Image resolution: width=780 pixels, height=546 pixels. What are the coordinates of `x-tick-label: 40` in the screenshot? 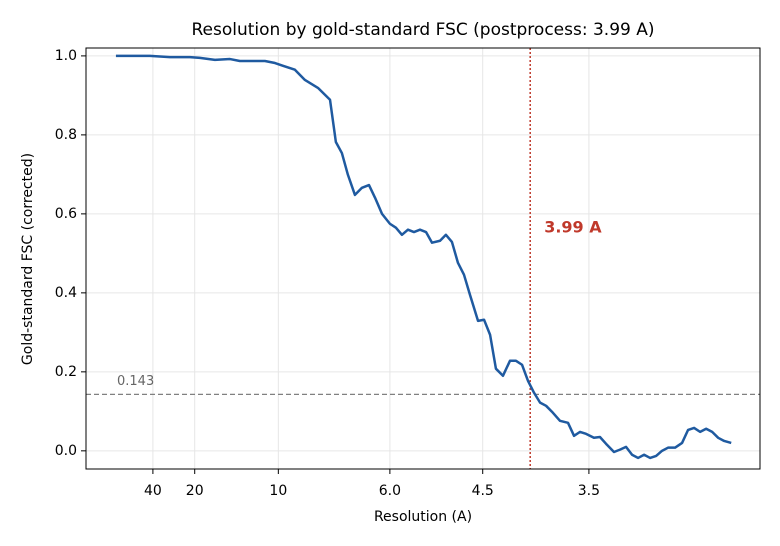 It's located at (153, 491).